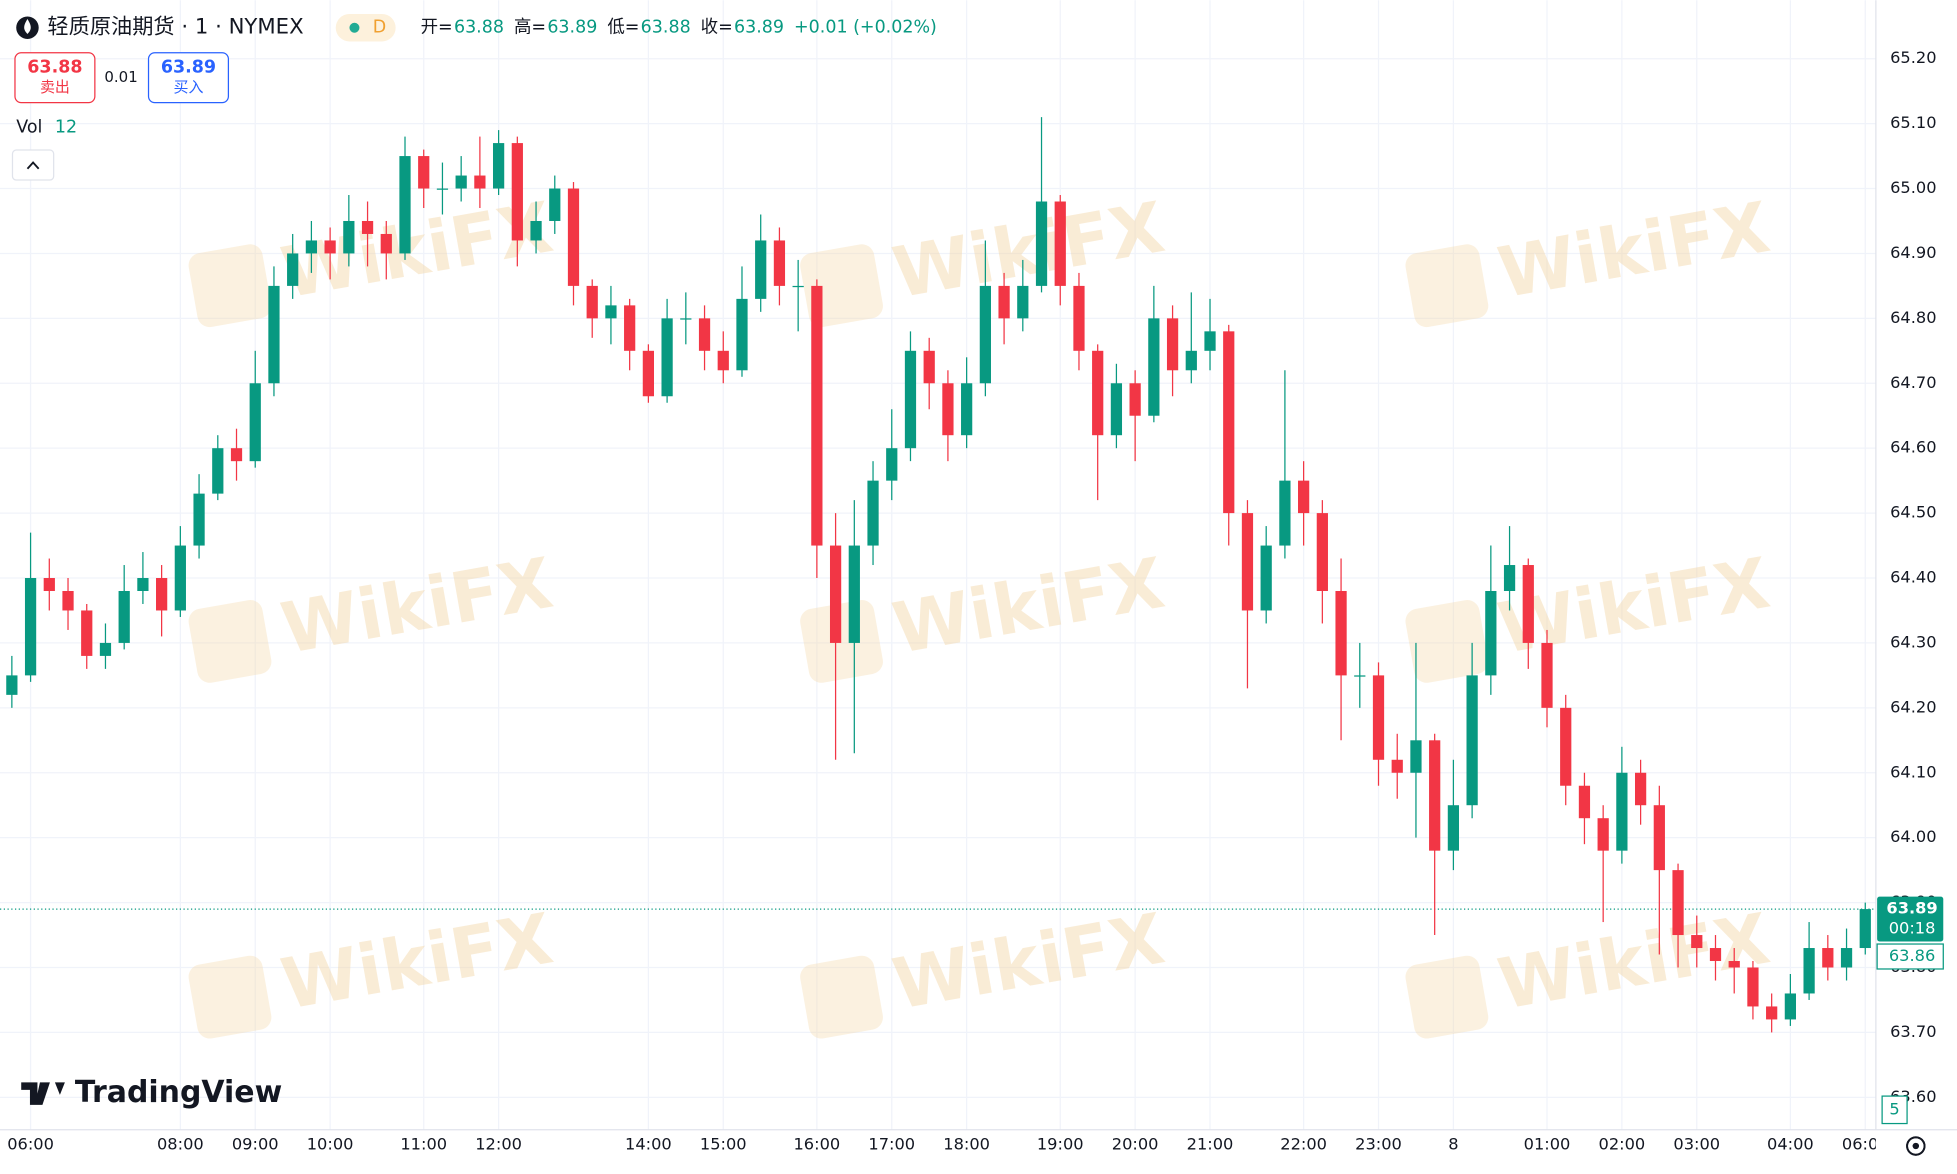 The image size is (1957, 1174). I want to click on change: +0.01 (+0.02%), so click(865, 28).